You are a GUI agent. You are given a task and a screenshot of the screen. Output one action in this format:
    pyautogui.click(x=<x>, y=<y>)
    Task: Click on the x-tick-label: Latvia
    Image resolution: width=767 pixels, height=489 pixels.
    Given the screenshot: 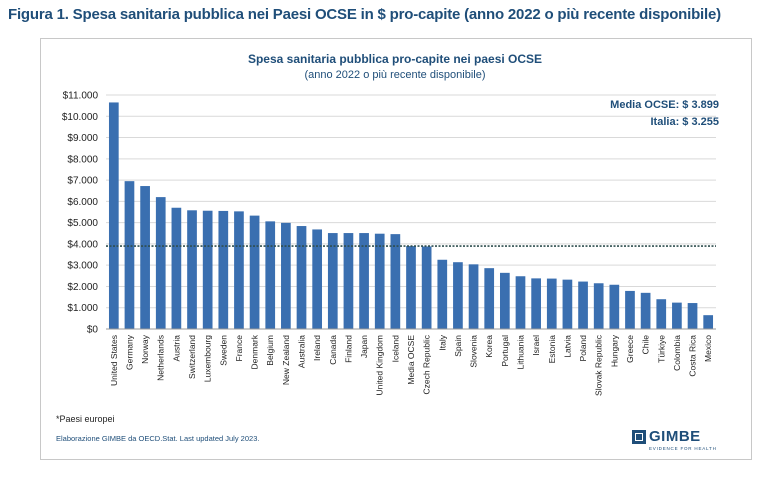 What is the action you would take?
    pyautogui.click(x=567, y=346)
    